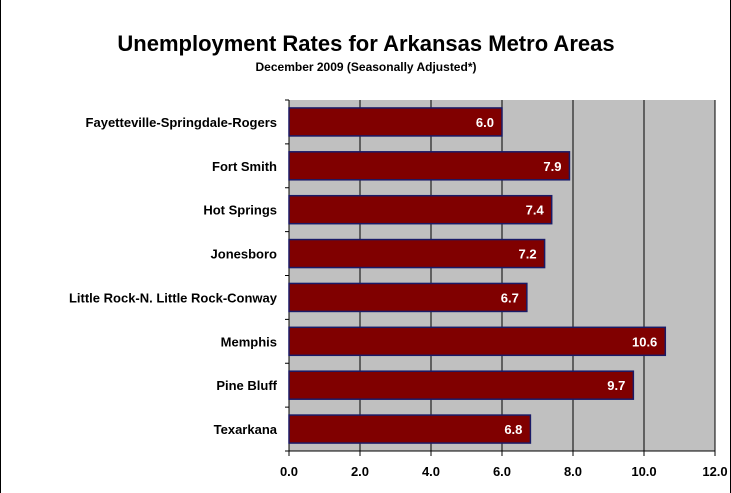 Image resolution: width=731 pixels, height=493 pixels. Describe the element at coordinates (510, 297) in the screenshot. I see `data-label-4: 6.7` at that location.